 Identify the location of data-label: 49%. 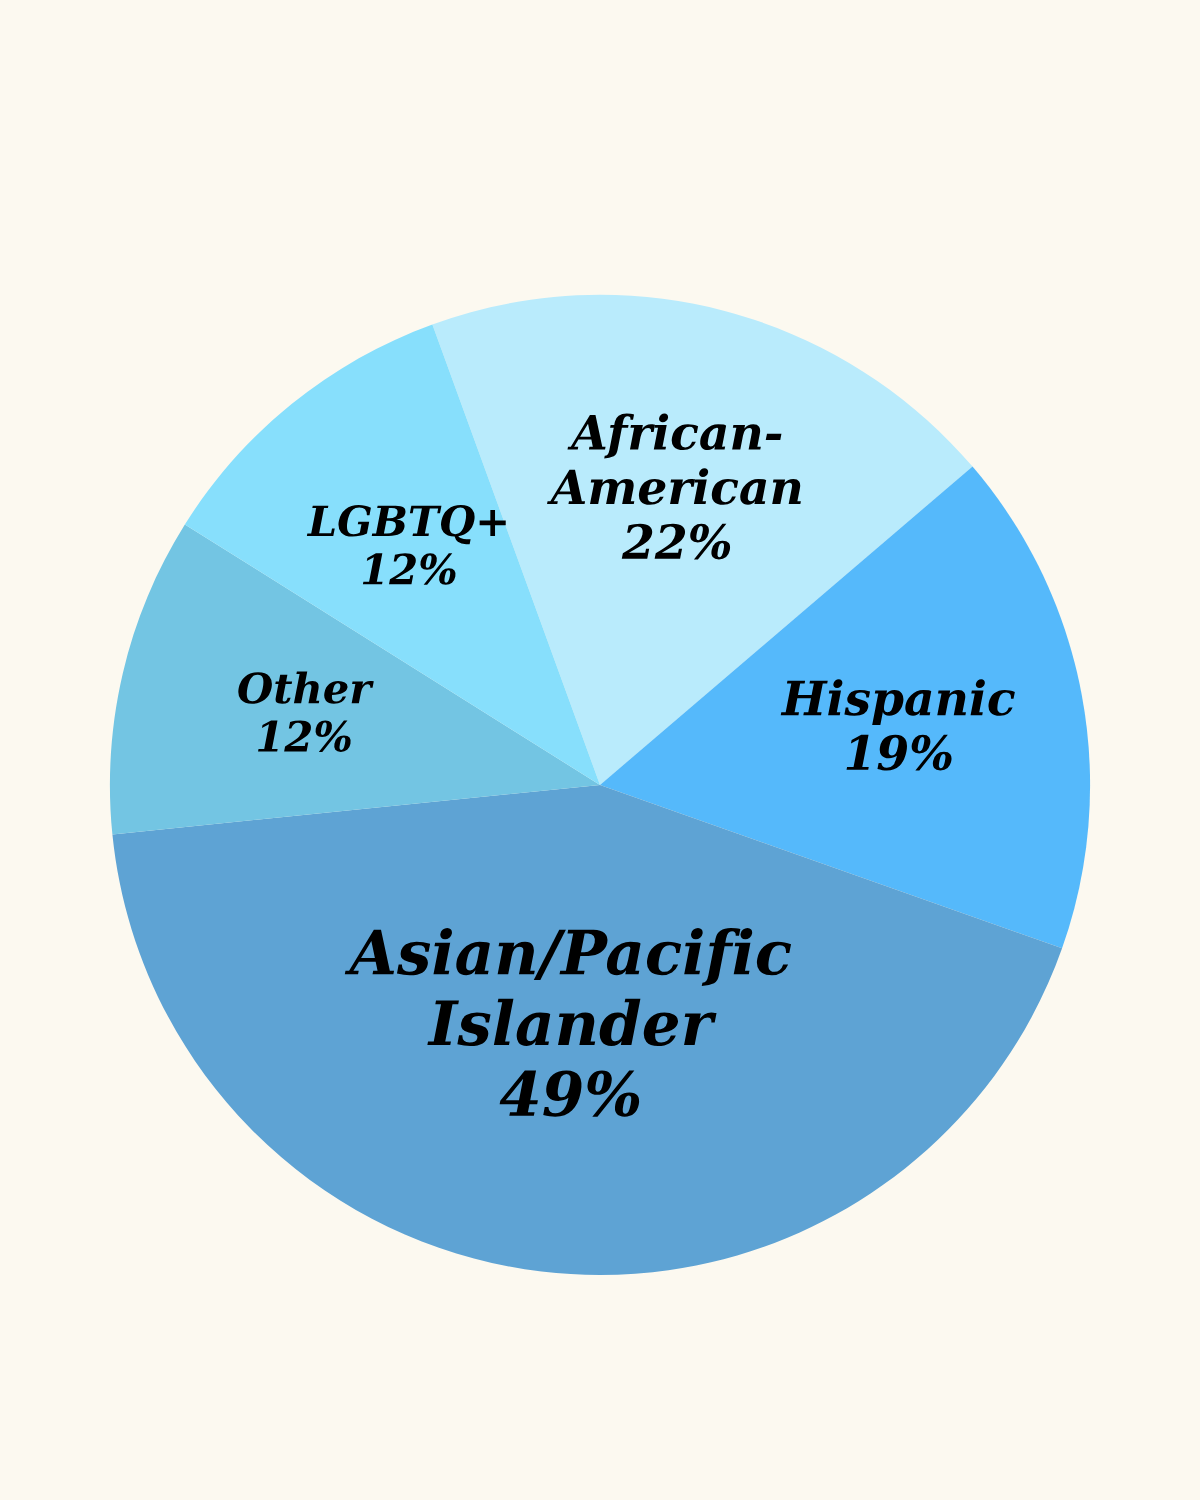
(569, 1093).